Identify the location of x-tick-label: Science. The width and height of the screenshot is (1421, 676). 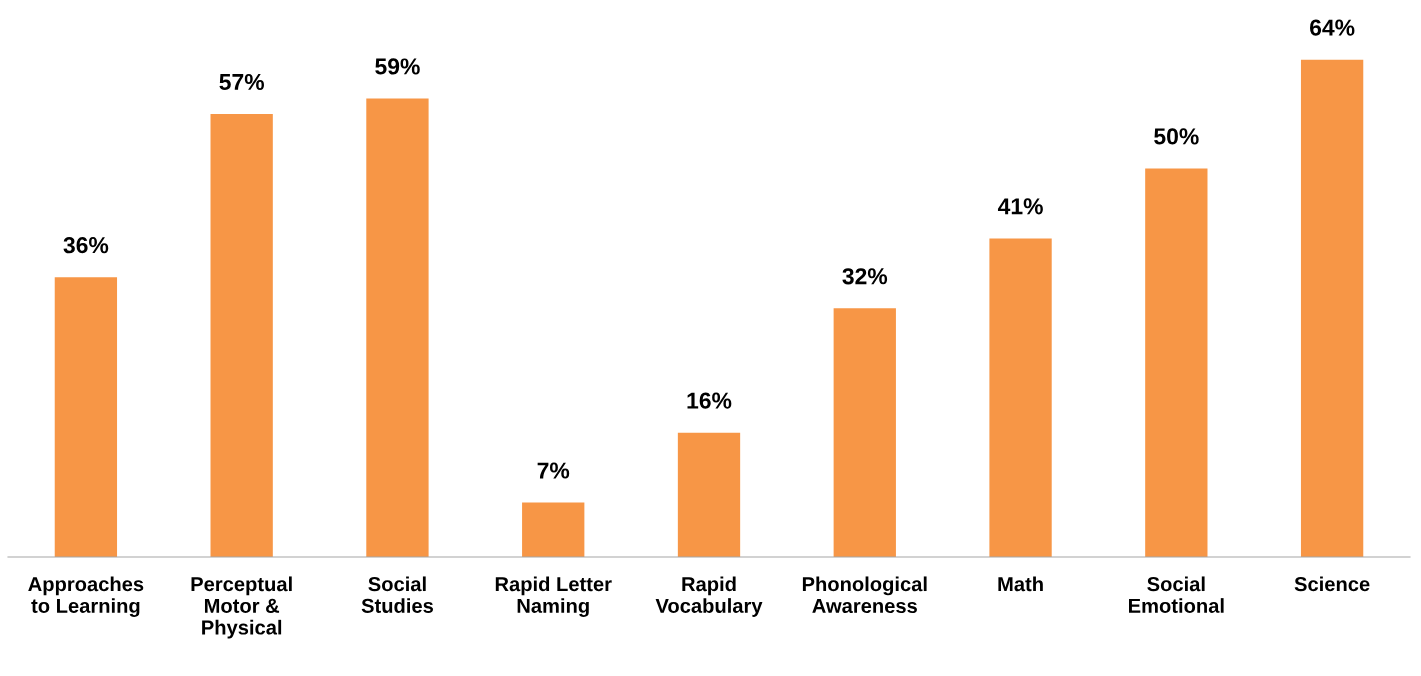
(1332, 584).